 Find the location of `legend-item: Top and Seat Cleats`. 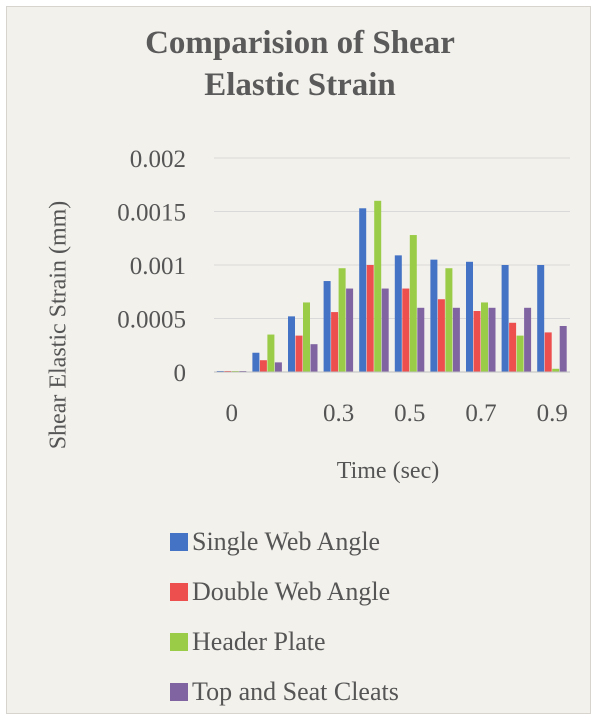

legend-item: Top and Seat Cleats is located at coordinates (284, 692).